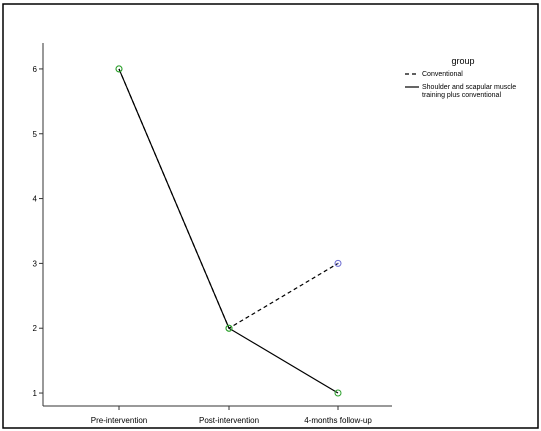 This screenshot has height=431, width=541. Describe the element at coordinates (461, 95) in the screenshot. I see `legend-label: training plus conventional` at that location.